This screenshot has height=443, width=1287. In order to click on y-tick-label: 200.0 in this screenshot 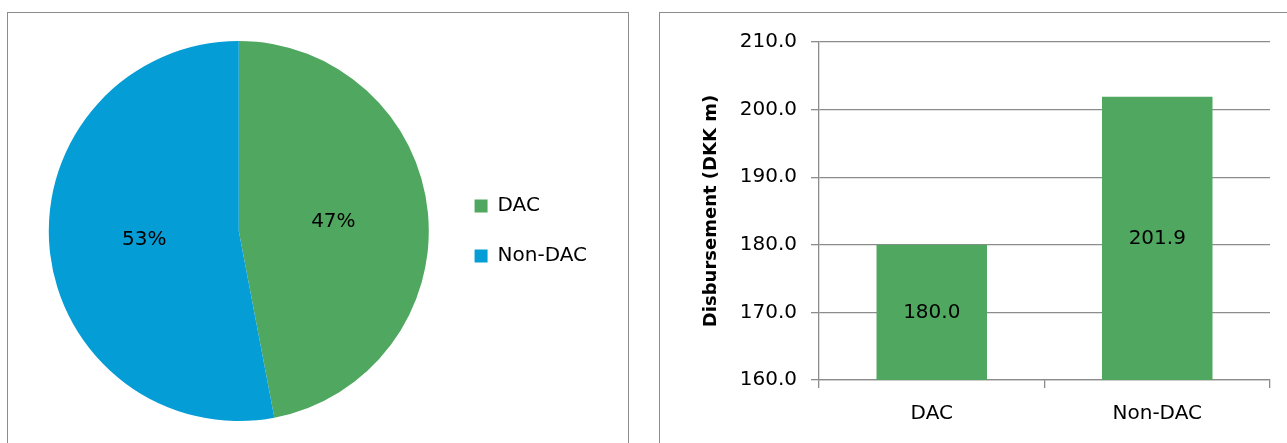, I will do `click(768, 107)`.